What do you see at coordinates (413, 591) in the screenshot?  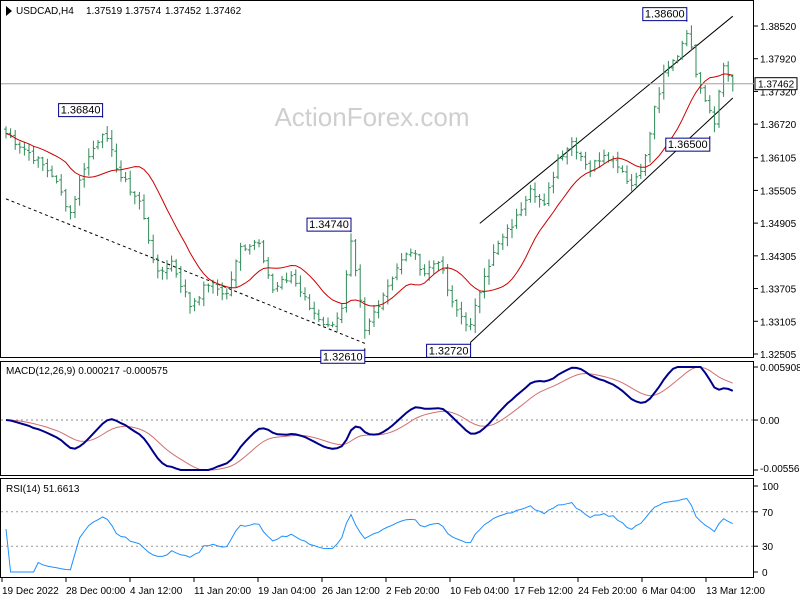 I see `time-tick-label: 2 Feb 20:00` at bounding box center [413, 591].